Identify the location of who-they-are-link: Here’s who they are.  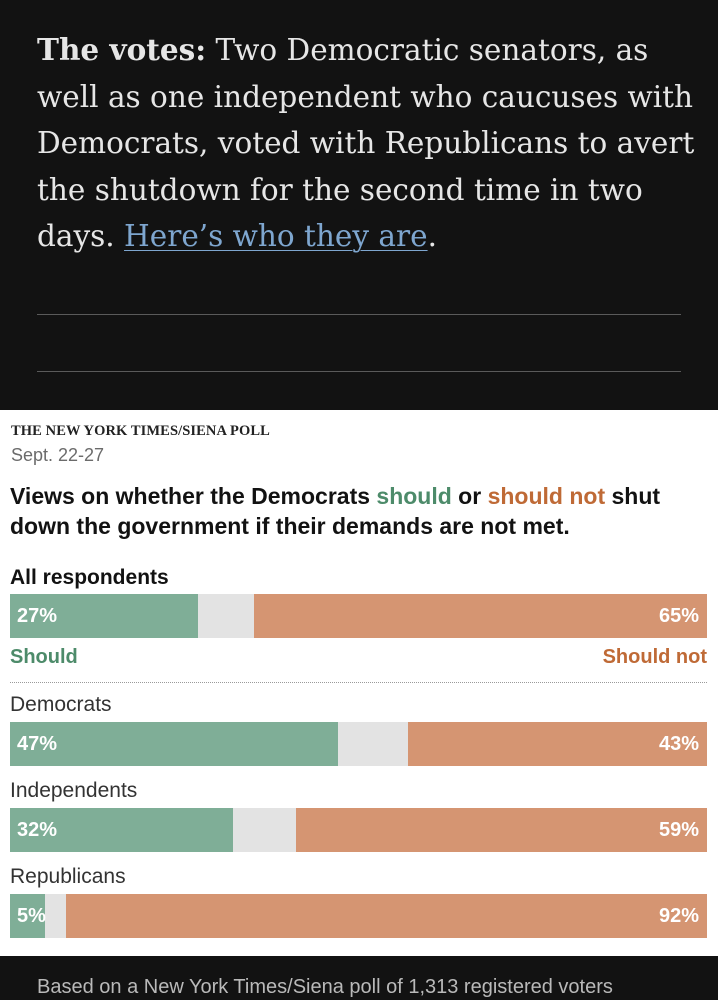
(276, 236).